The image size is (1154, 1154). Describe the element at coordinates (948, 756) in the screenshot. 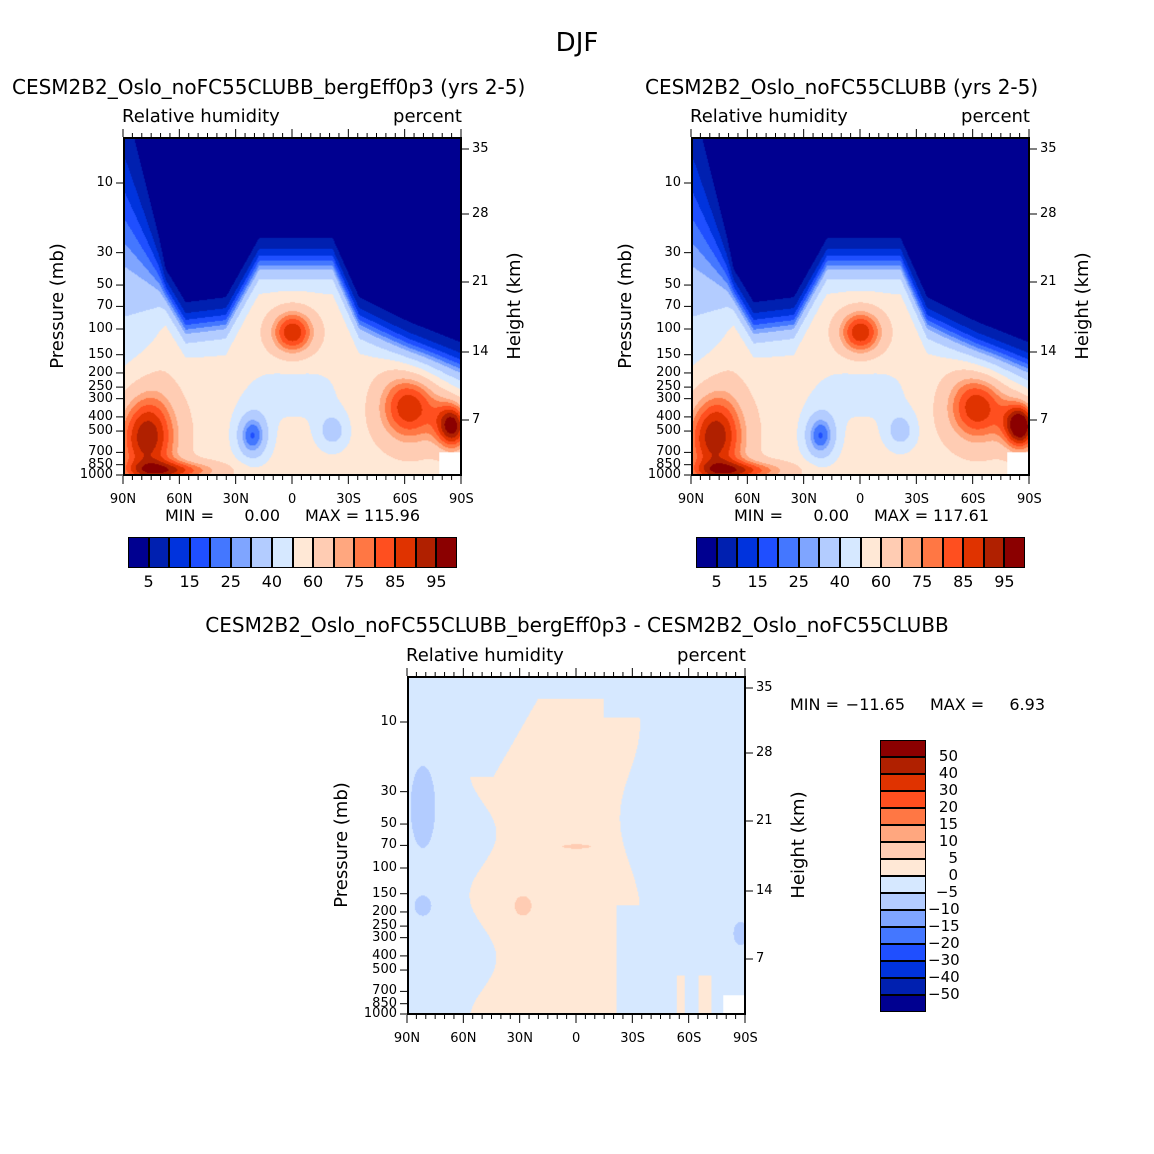

I see `colorbar-label: 50` at that location.